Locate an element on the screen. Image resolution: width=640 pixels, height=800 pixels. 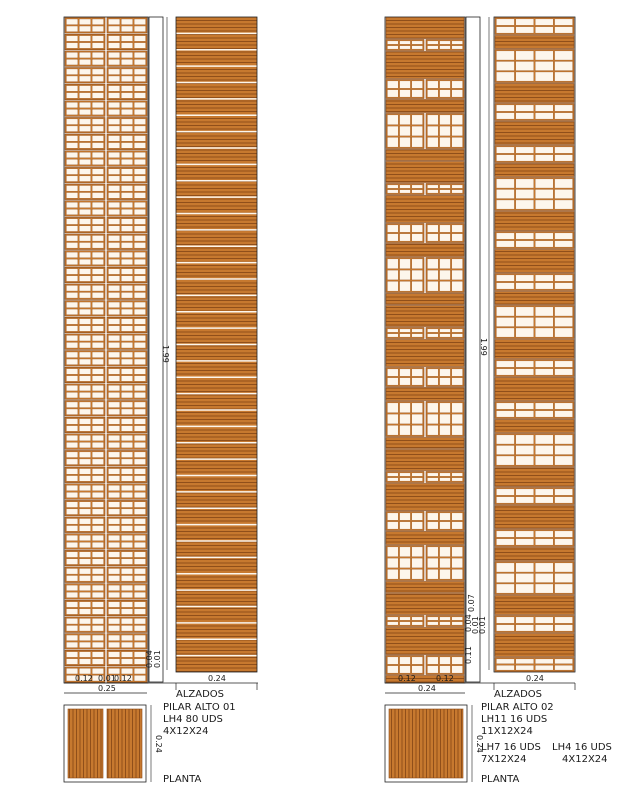
pillar-1-side-elevation is located at coordinates (216, 344).